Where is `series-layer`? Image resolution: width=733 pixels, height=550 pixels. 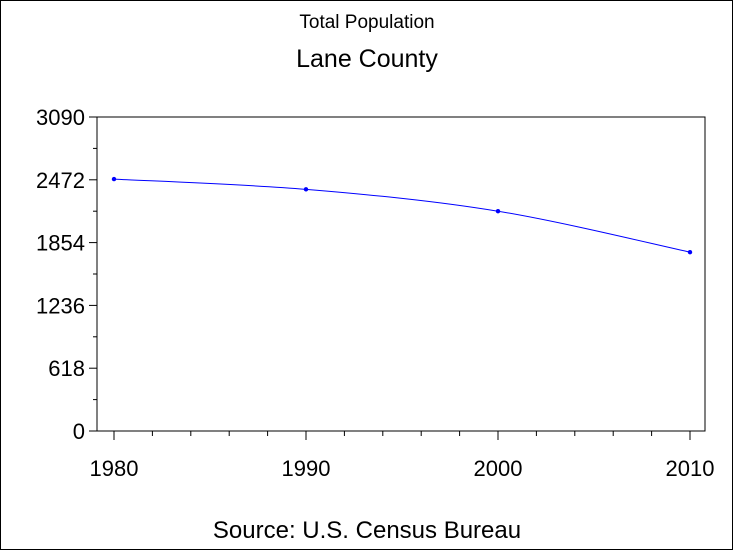
series-layer is located at coordinates (402, 215).